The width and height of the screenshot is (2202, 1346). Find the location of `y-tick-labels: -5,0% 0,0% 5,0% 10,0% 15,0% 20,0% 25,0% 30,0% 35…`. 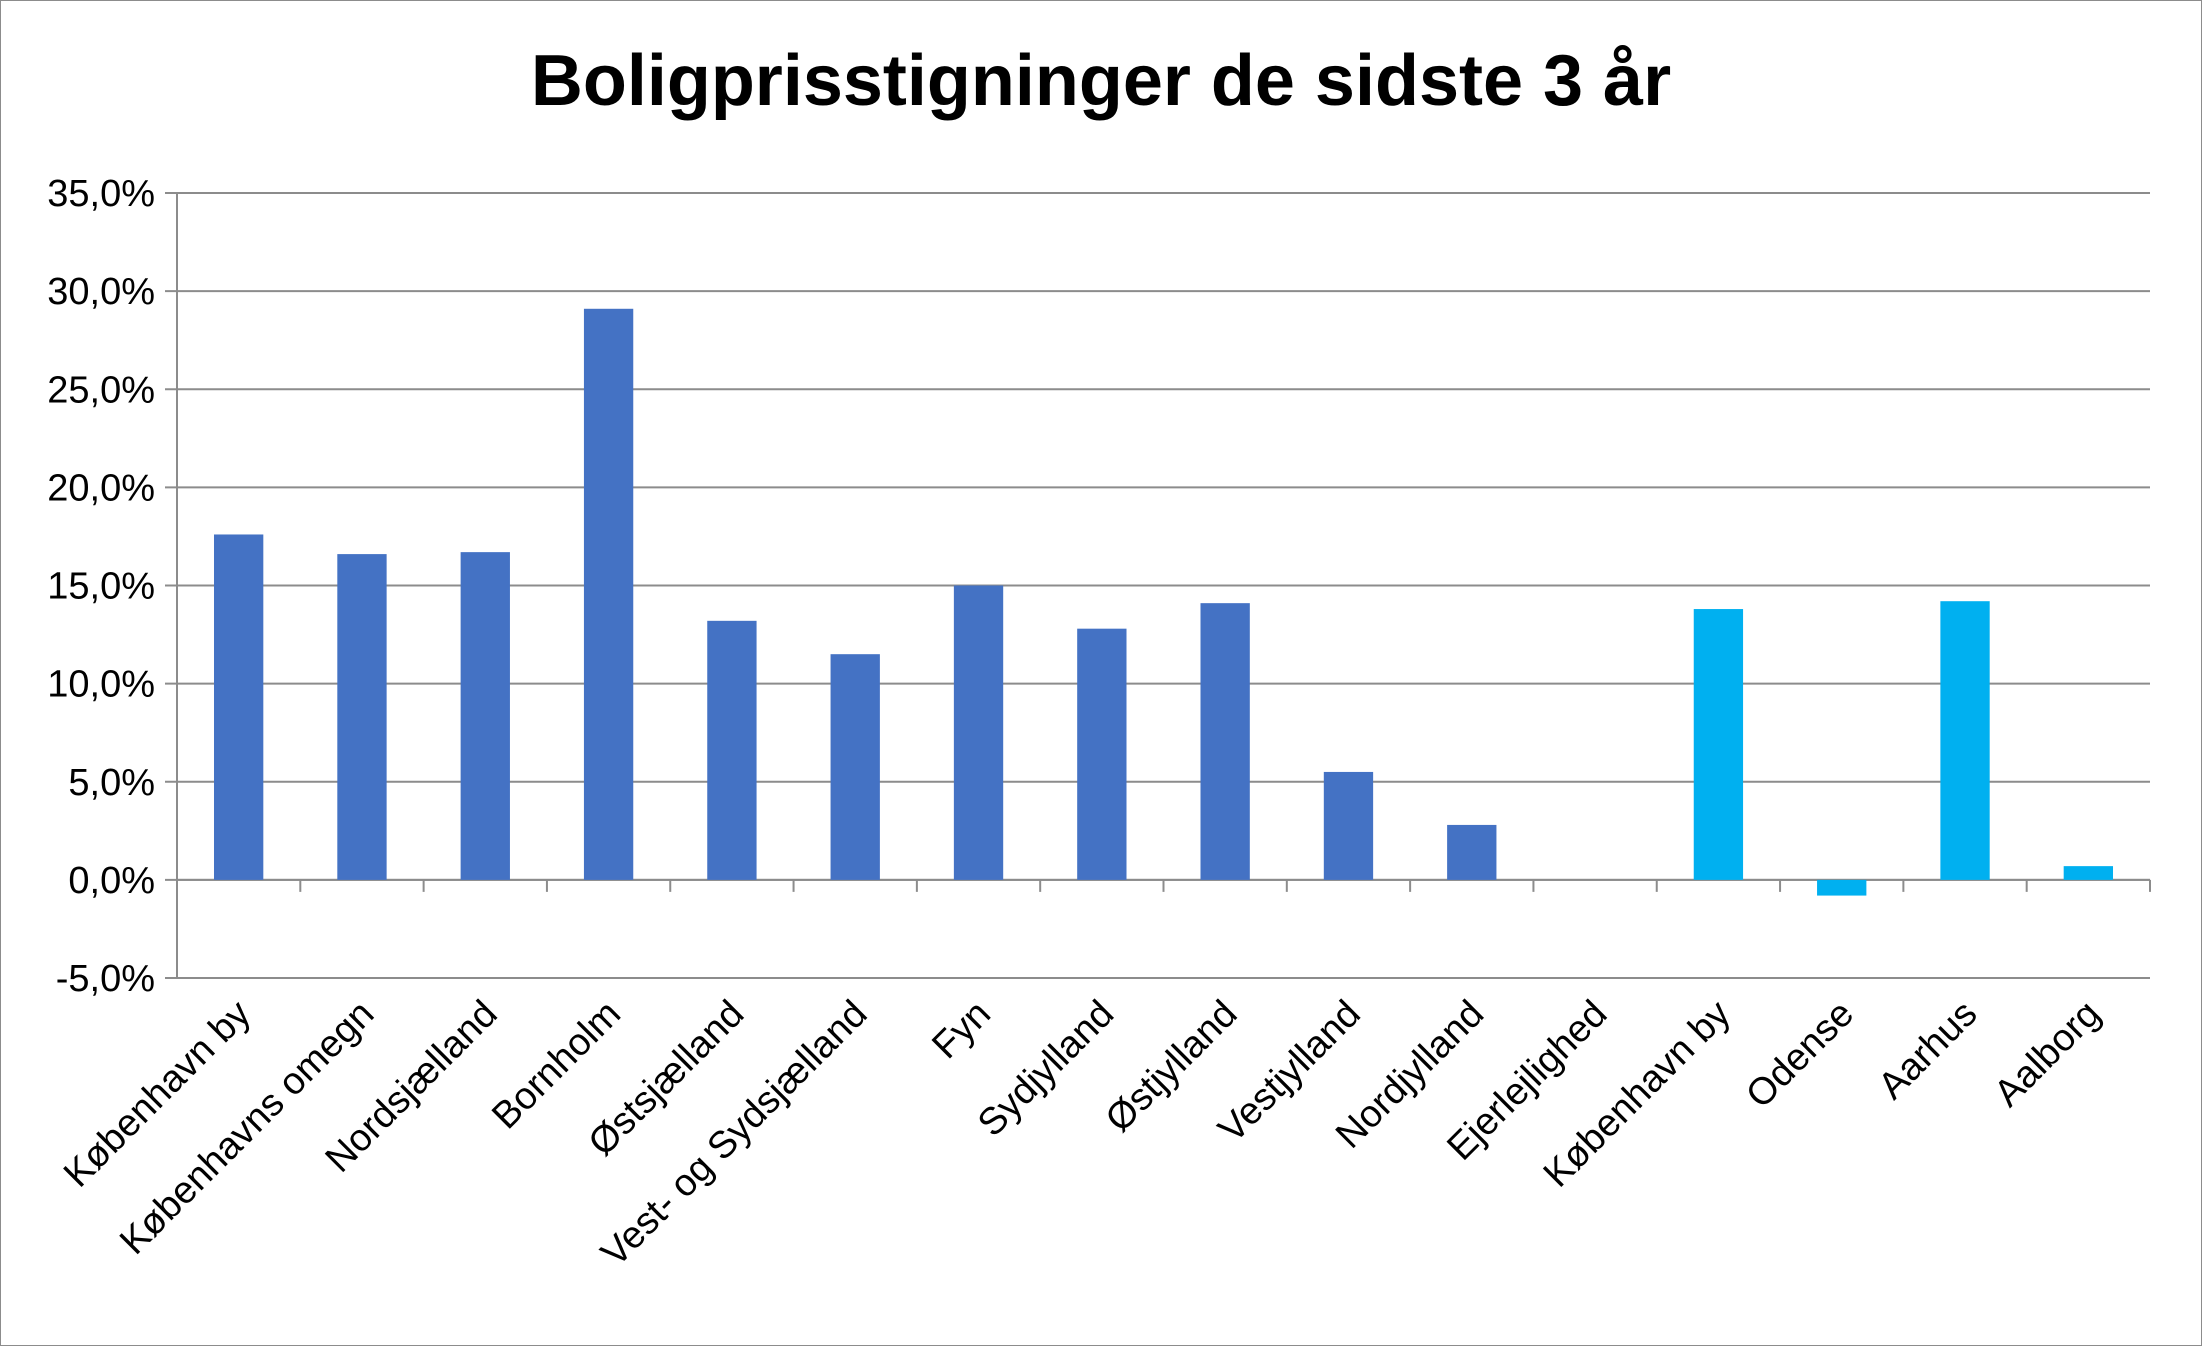

y-tick-labels: -5,0% 0,0% 5,0% 10,0% 15,0% 20,0% 25,0% 30,0% 35… is located at coordinates (101, 586).